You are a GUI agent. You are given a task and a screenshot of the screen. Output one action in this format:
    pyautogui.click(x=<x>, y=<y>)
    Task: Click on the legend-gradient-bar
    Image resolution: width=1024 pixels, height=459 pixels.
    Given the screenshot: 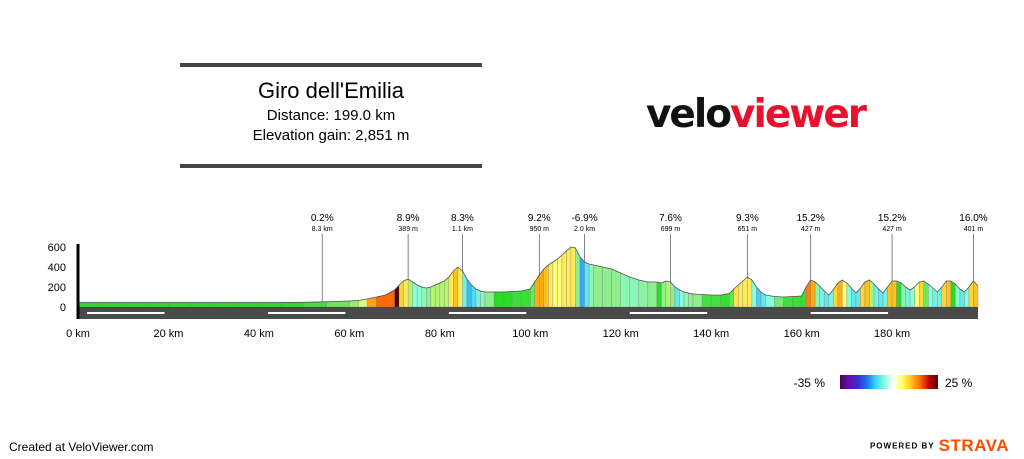 What is the action you would take?
    pyautogui.click(x=889, y=382)
    